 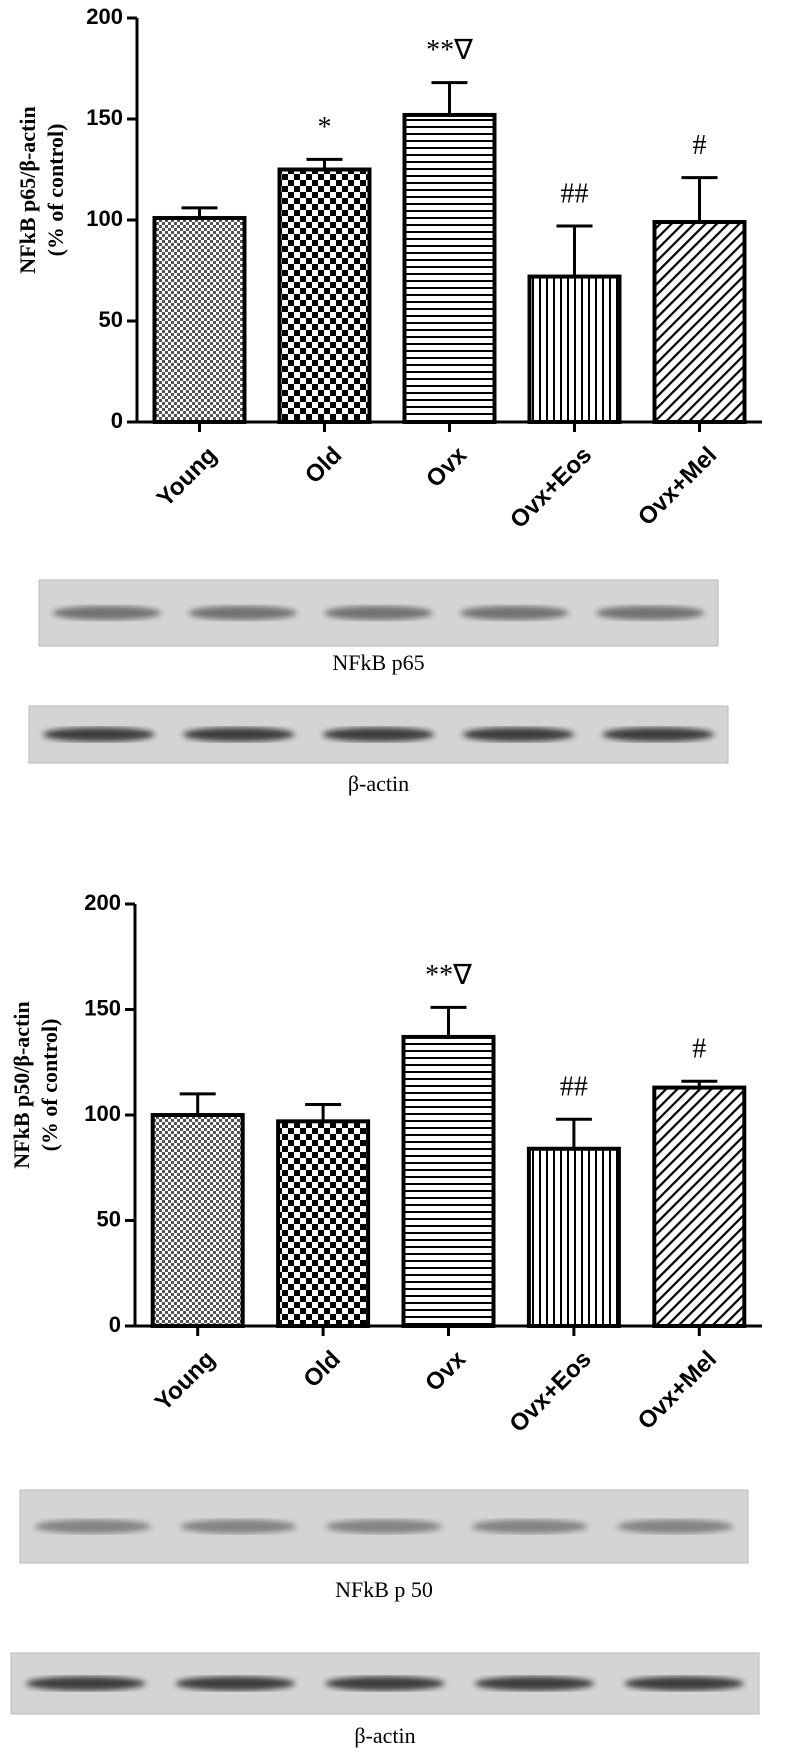 I want to click on y-axis-label: NFkB p65/β-actin (% of control), so click(x=41, y=189).